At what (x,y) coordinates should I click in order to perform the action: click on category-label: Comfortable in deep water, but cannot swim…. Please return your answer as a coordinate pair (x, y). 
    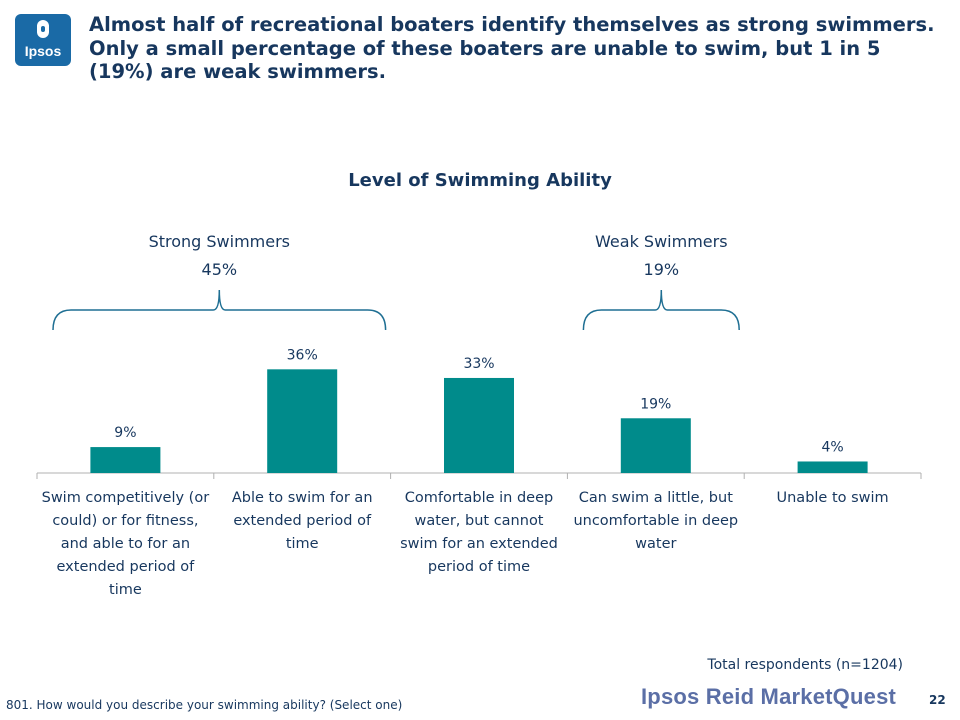
    Looking at the image, I should click on (479, 532).